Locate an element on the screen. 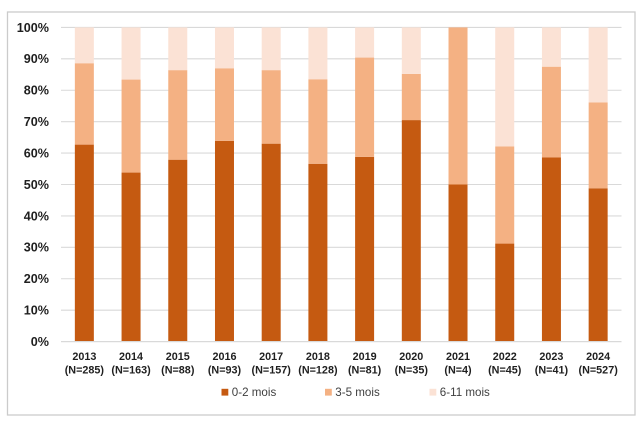 The image size is (643, 423). svg-text: 2016 is located at coordinates (224, 357).